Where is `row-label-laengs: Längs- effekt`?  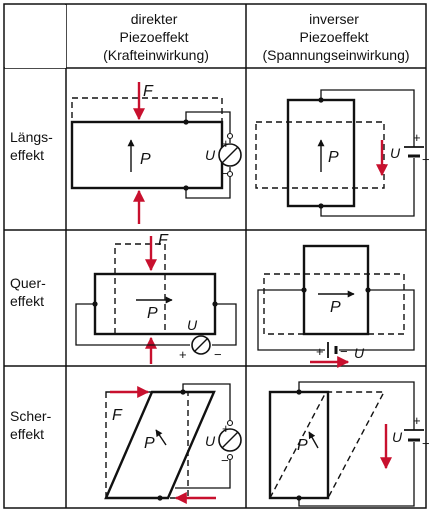 row-label-laengs: Längs- effekt is located at coordinates (33, 146).